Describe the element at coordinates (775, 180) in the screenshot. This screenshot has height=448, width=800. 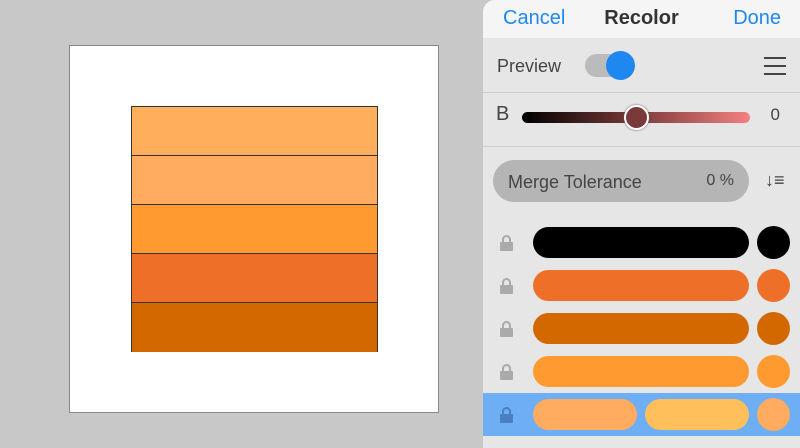
I see `sort-descending-icon: ↓≡` at that location.